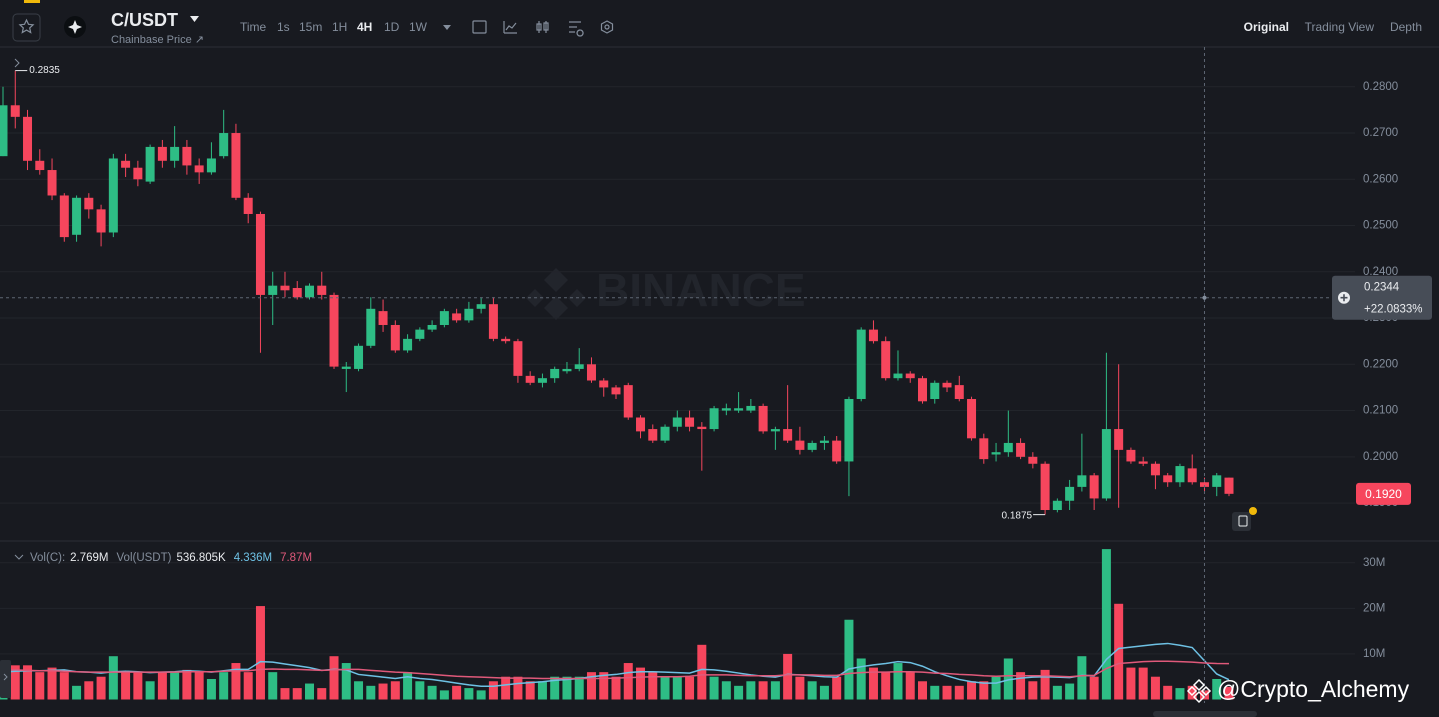 This screenshot has height=717, width=1439. What do you see at coordinates (157, 40) in the screenshot?
I see `subtitle: Chainbase Price ↗` at bounding box center [157, 40].